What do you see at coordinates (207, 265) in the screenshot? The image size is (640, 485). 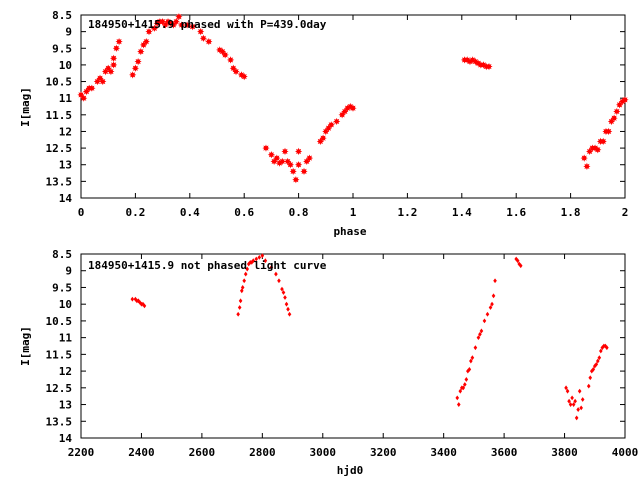 I see `chart-title: 184950+1415.9 not phased light curve` at bounding box center [207, 265].